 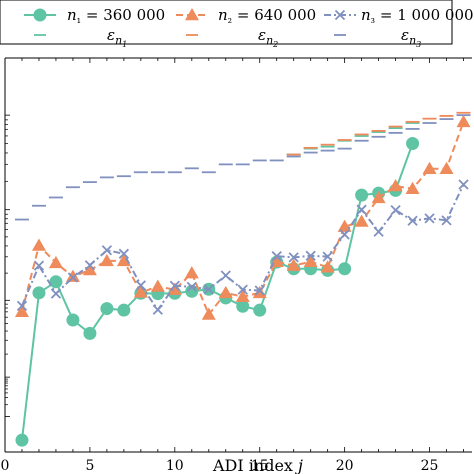 I want to click on legend-box, so click(x=226, y=22).